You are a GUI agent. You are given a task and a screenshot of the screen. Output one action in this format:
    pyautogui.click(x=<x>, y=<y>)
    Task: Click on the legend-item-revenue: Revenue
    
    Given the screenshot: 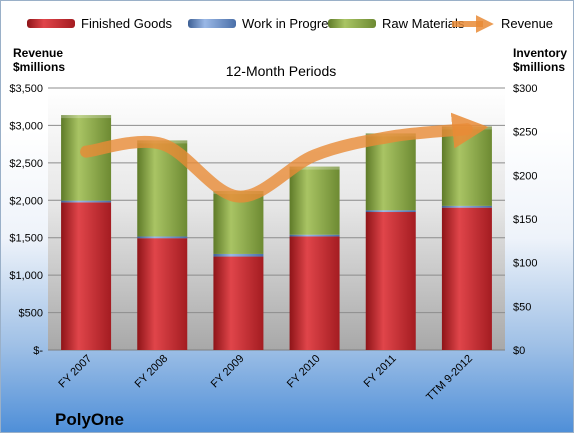 What is the action you would take?
    pyautogui.click(x=502, y=24)
    